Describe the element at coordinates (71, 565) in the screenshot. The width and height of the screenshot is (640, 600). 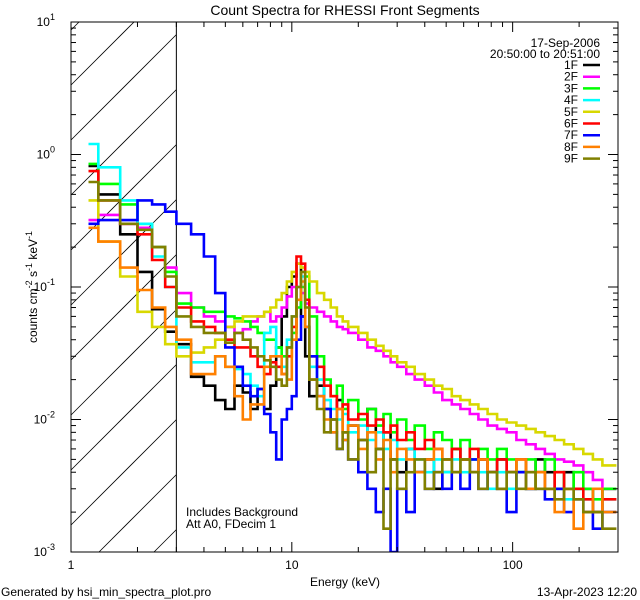
I see `x-tick-label: 1` at that location.